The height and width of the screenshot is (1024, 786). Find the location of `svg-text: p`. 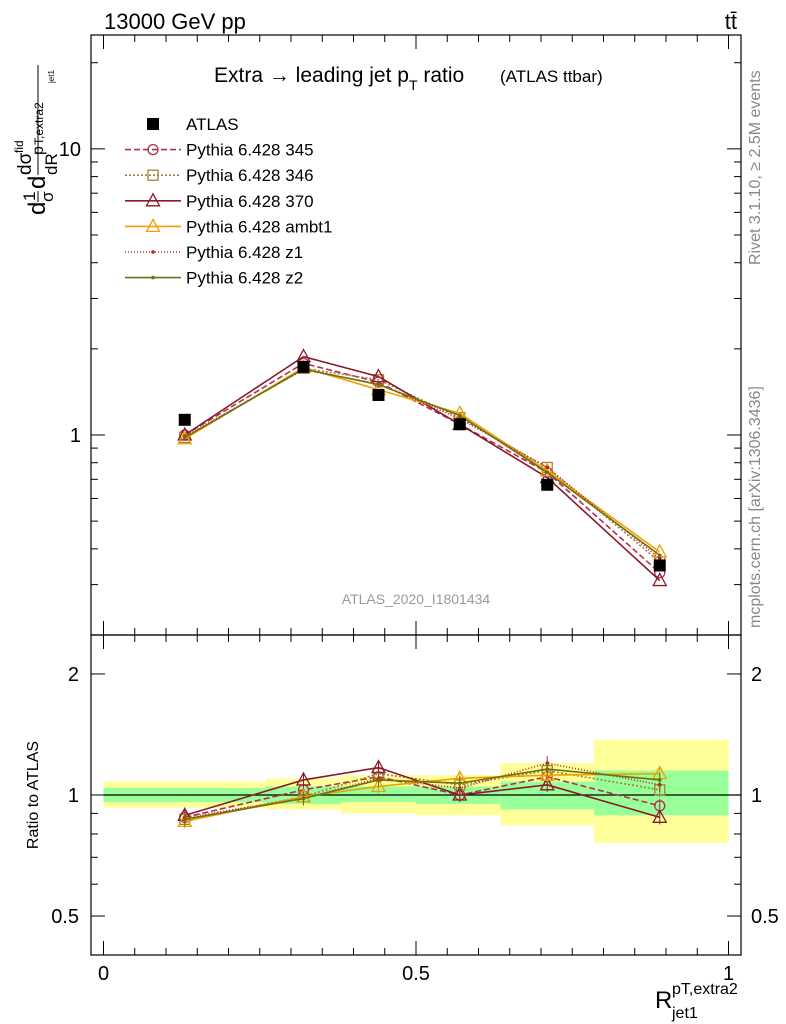

svg-text: p is located at coordinates (38, 150).